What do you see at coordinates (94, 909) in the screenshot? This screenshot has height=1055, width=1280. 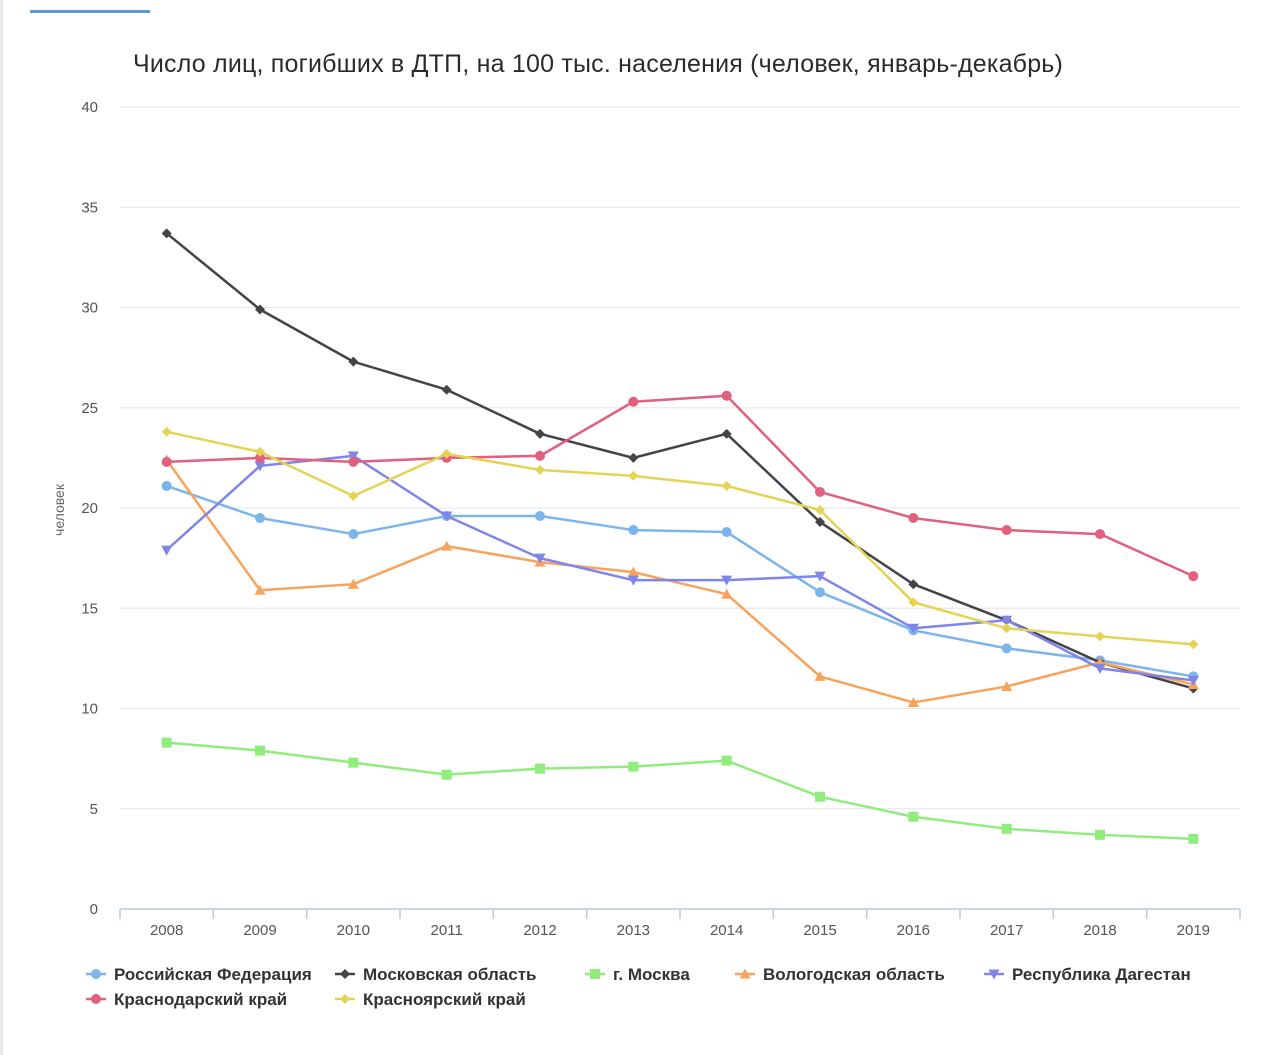 I see `y-tick-label: 0` at bounding box center [94, 909].